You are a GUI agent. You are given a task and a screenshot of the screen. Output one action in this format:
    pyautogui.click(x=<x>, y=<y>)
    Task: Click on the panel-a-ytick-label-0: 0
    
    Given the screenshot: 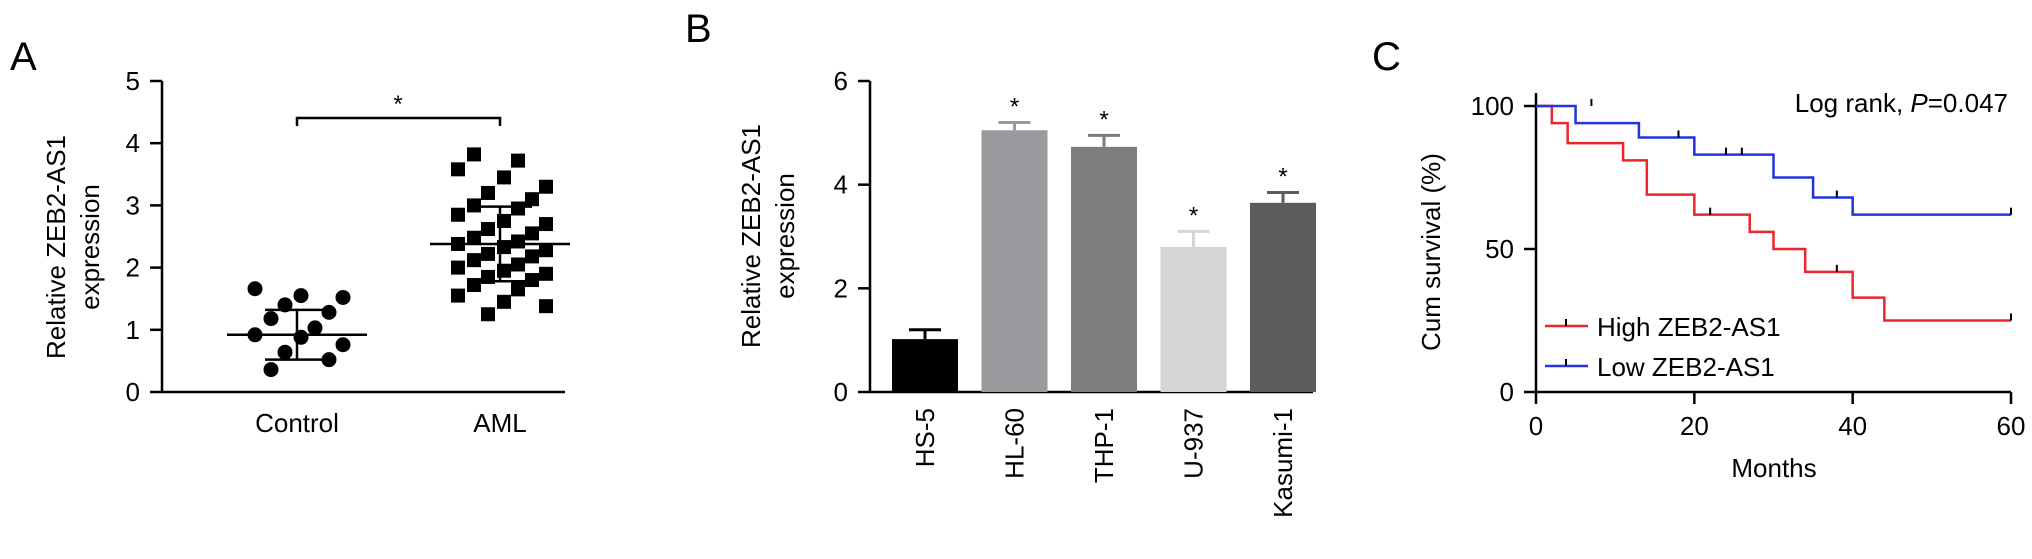 What is the action you would take?
    pyautogui.click(x=133, y=392)
    